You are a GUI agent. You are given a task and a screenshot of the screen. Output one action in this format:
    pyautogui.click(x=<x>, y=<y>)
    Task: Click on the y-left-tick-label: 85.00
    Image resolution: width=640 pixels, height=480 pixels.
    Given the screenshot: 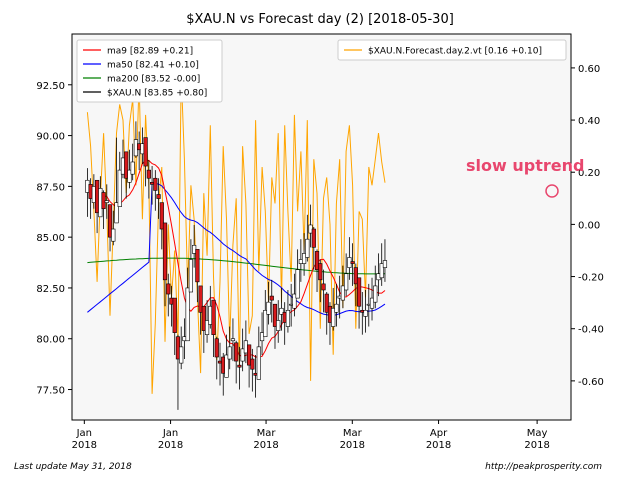 What is the action you would take?
    pyautogui.click(x=50, y=238)
    